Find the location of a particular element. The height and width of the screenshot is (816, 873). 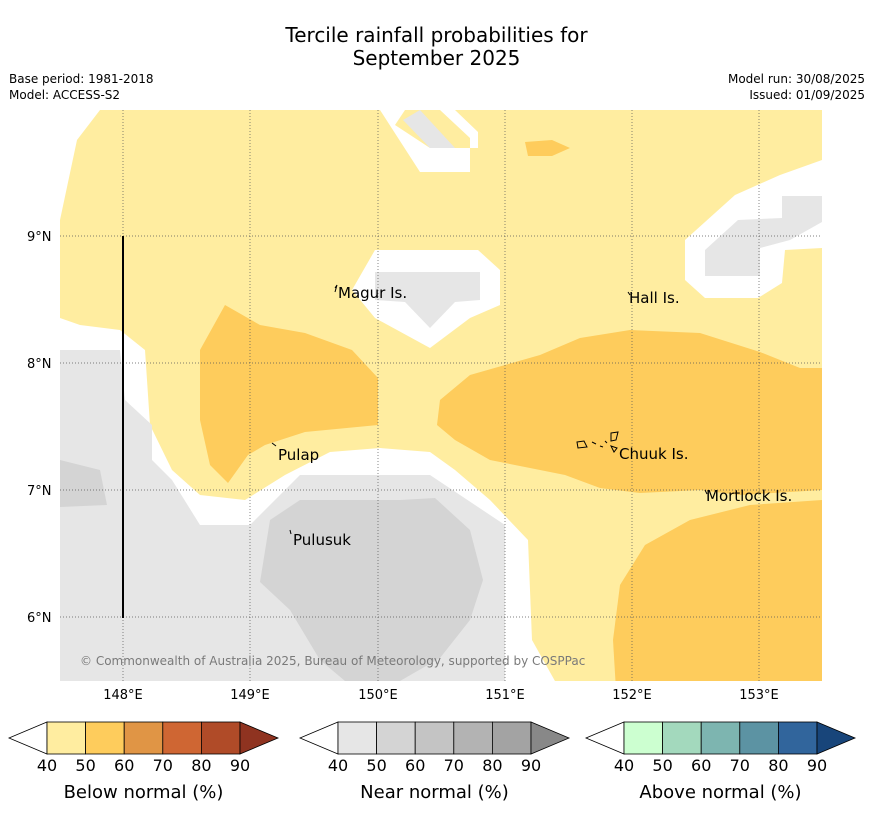

magur-island-shape is located at coordinates (336, 288).